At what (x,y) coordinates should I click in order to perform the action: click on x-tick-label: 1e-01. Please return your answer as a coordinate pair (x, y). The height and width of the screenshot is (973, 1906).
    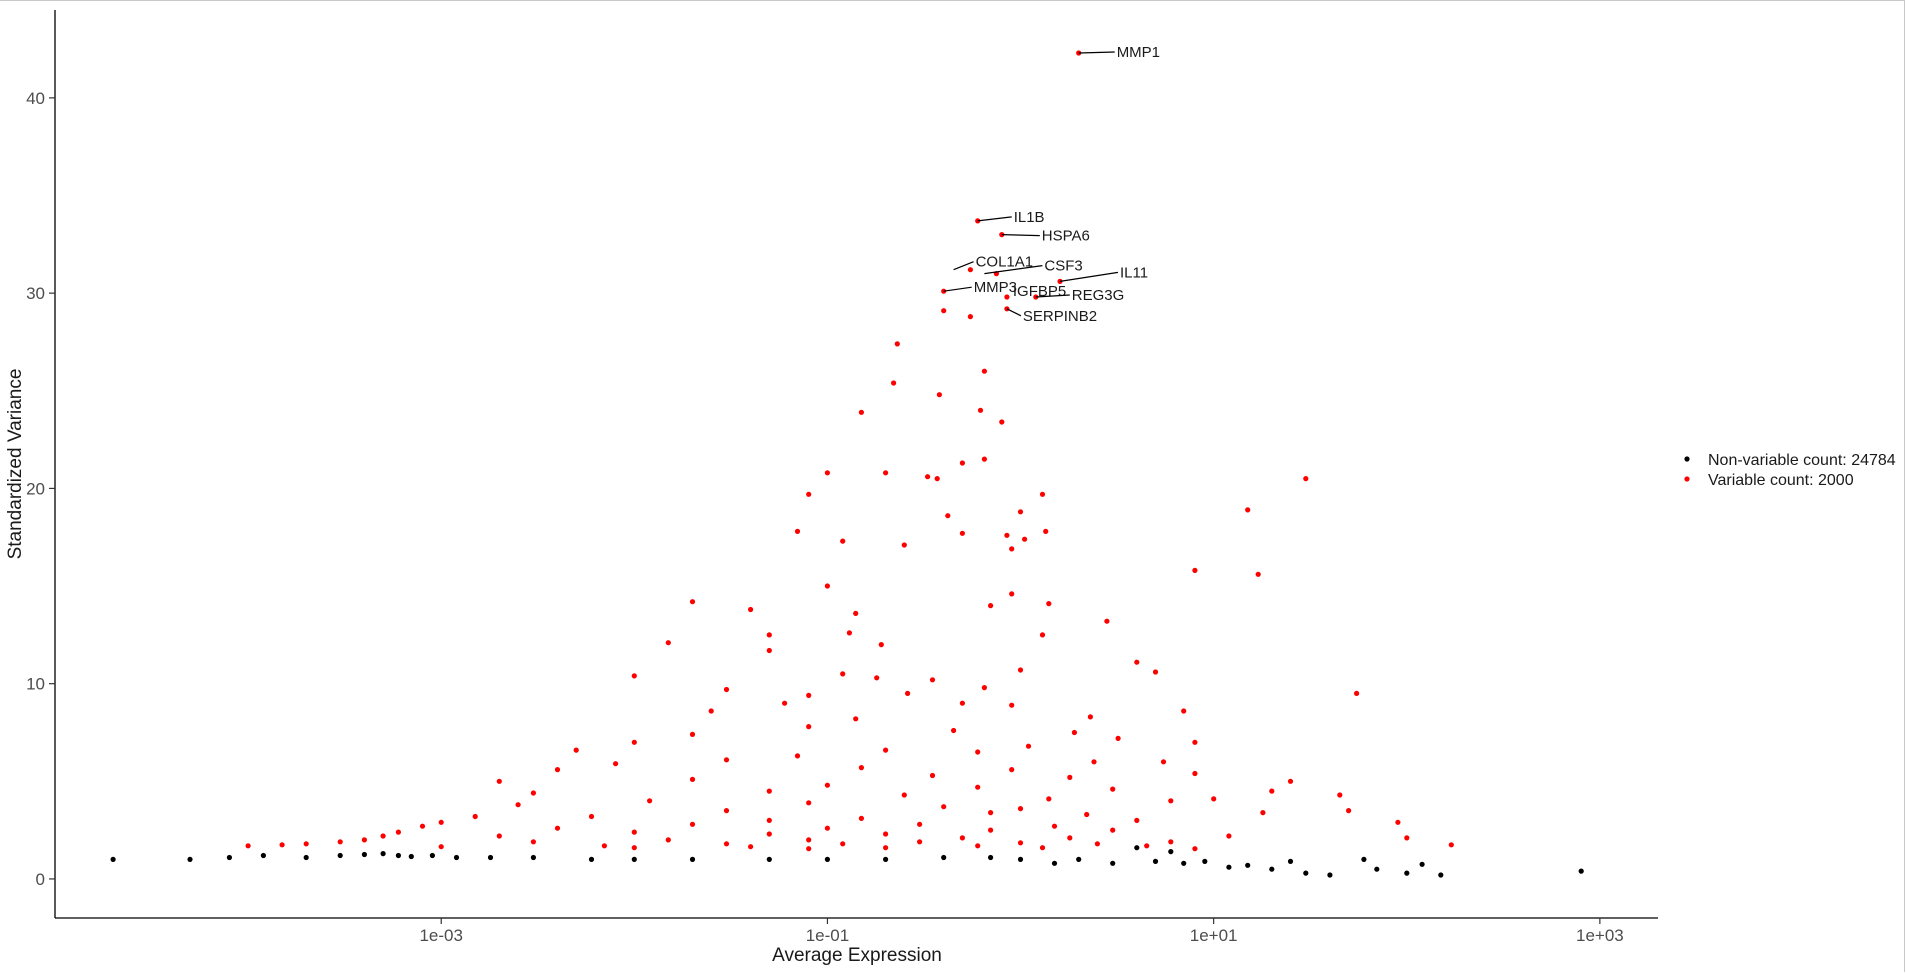
    Looking at the image, I should click on (827, 935).